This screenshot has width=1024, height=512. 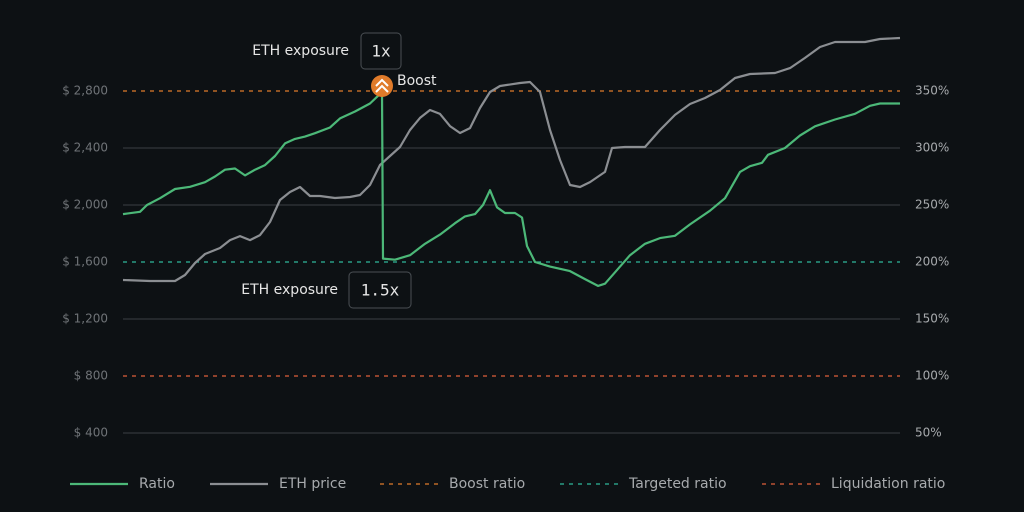 I want to click on boost-chevrons, so click(x=382, y=85).